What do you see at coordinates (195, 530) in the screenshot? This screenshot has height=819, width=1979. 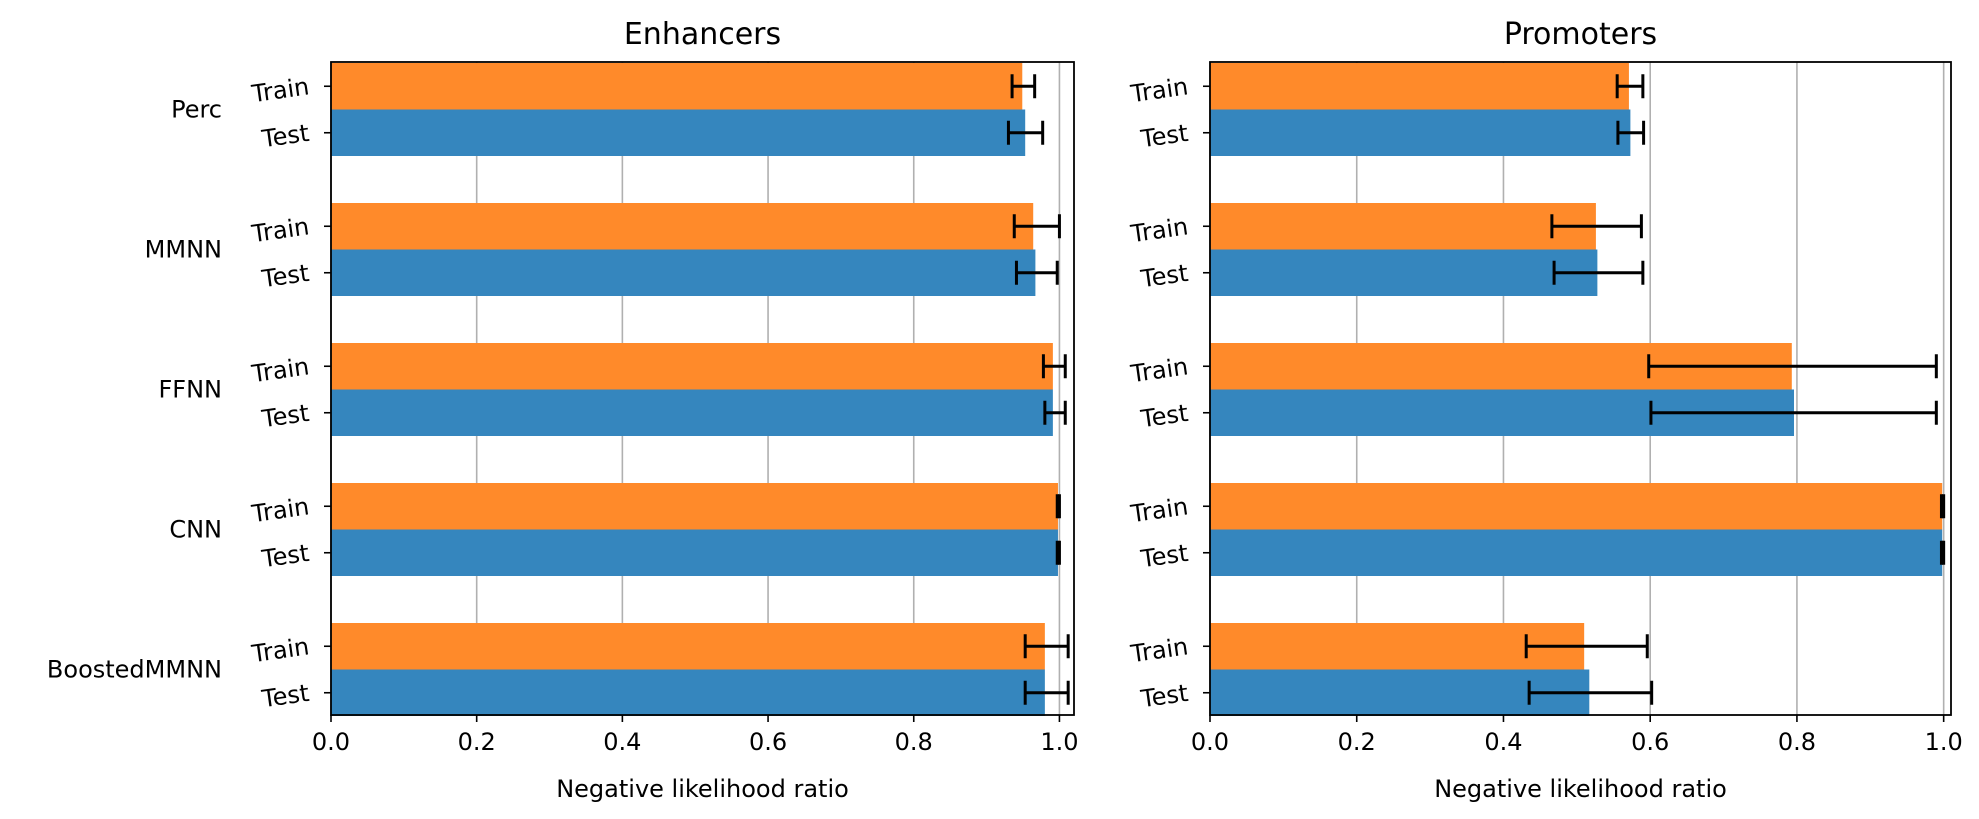 I see `group-label: CNN` at bounding box center [195, 530].